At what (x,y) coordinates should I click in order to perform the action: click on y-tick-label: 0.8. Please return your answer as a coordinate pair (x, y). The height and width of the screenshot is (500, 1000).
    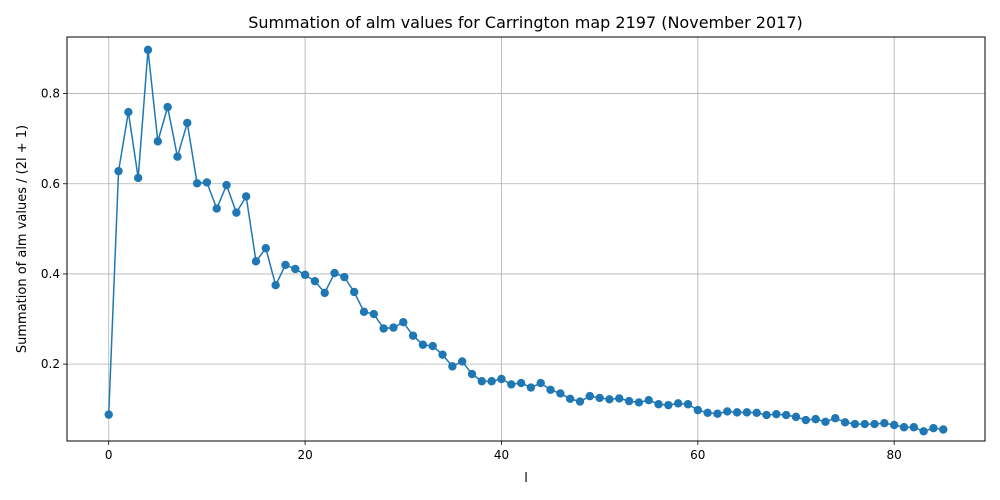
    Looking at the image, I should click on (50, 94).